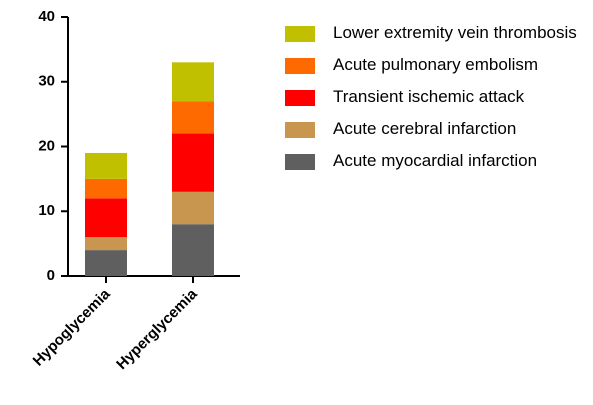  Describe the element at coordinates (429, 96) in the screenshot. I see `legend-label: Transient ischemic attack` at that location.